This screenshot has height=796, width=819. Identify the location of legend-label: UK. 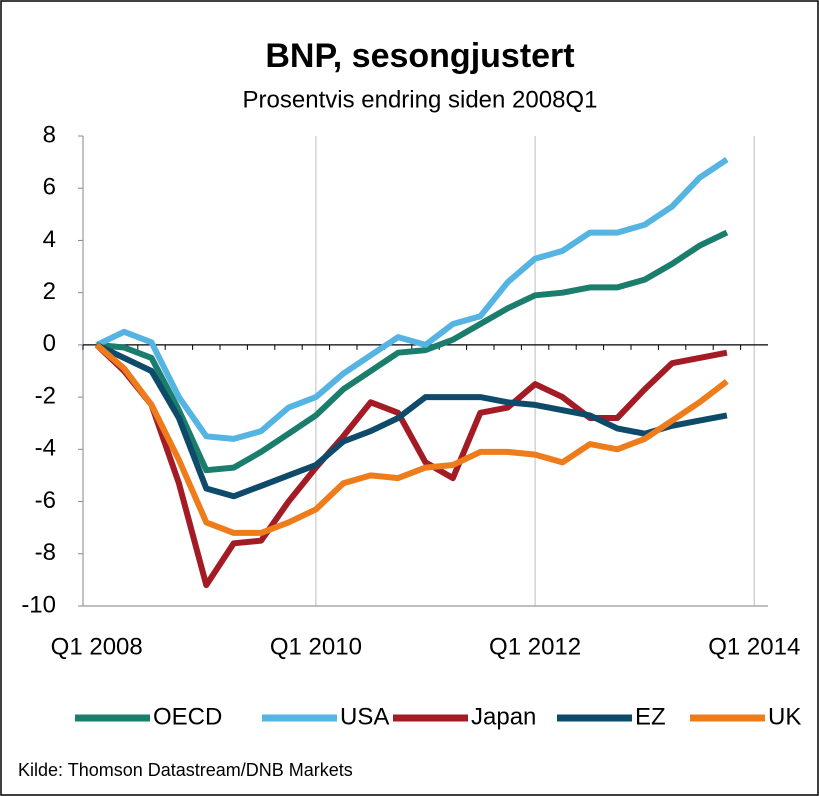
(784, 716).